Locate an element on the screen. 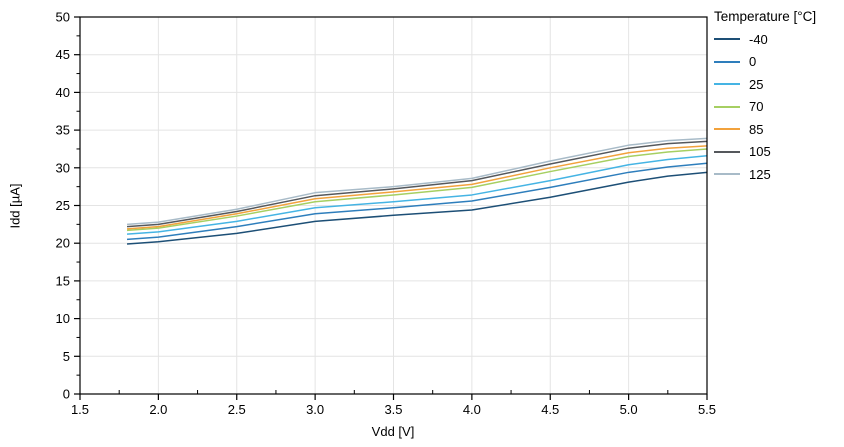  x-tick-label: 2.0 is located at coordinates (158, 409).